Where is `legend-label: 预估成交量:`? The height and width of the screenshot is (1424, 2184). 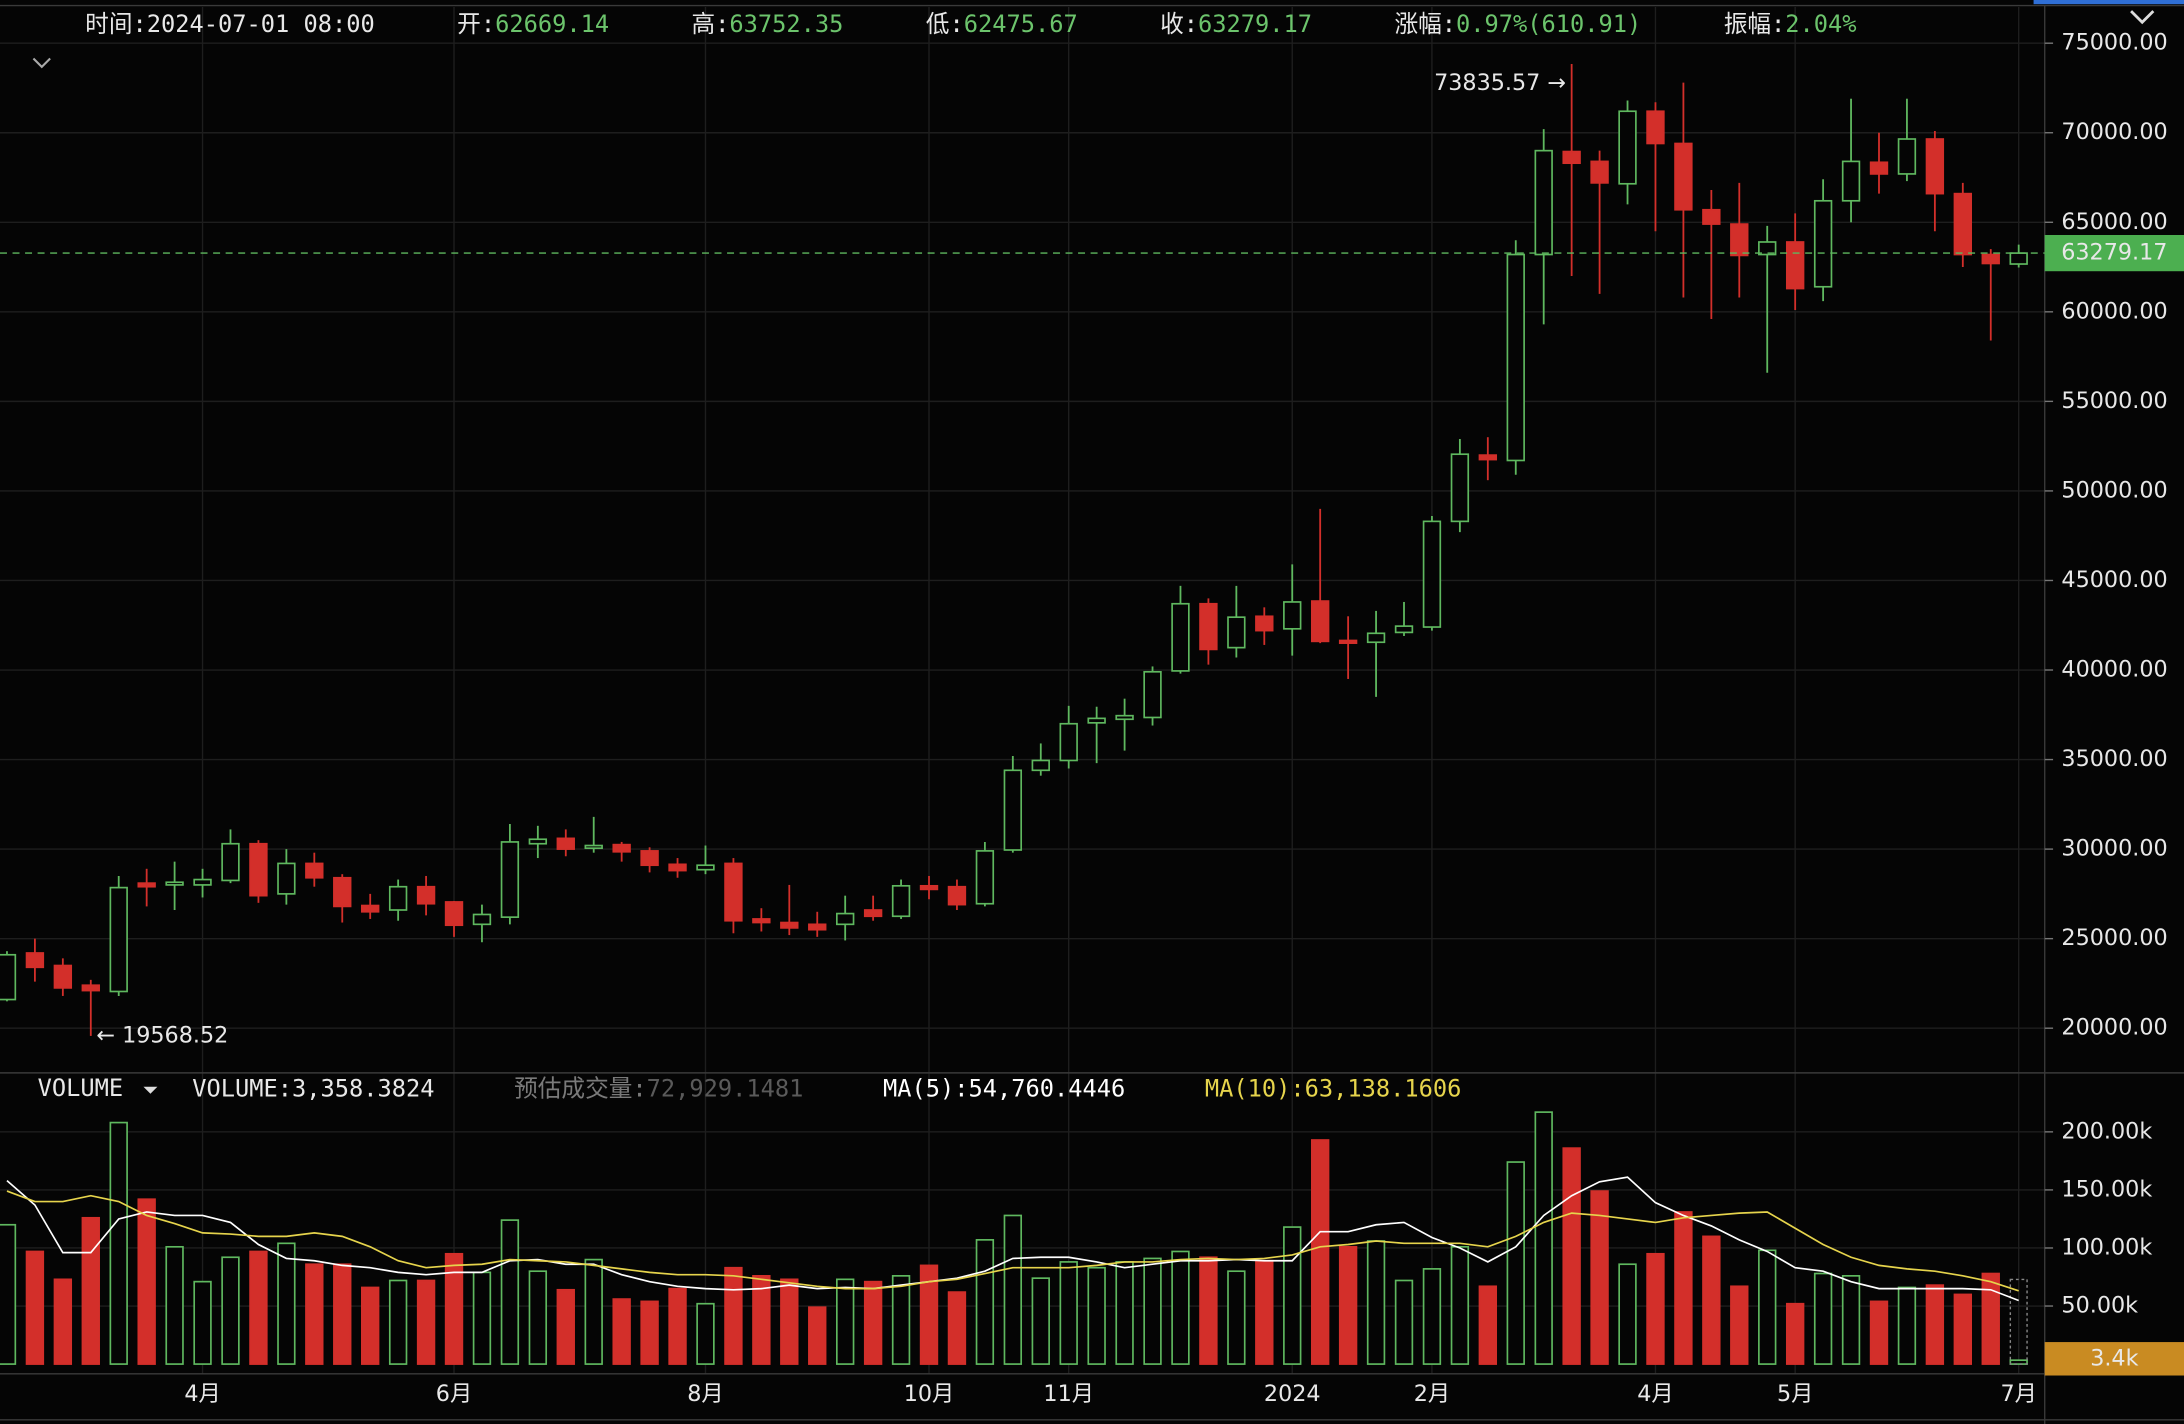
legend-label: 预估成交量: is located at coordinates (580, 1088).